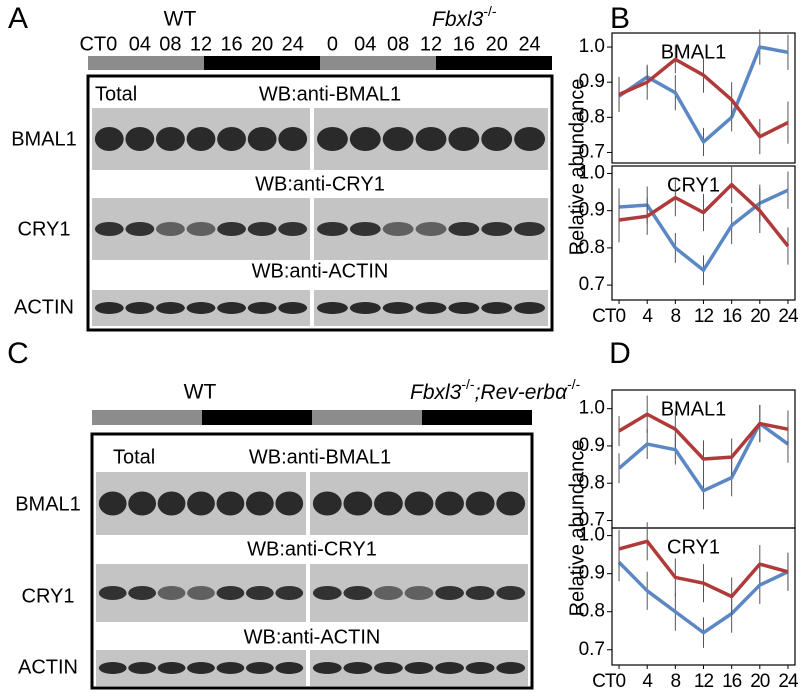  Describe the element at coordinates (398, 44) in the screenshot. I see `lane-label: 08` at that location.